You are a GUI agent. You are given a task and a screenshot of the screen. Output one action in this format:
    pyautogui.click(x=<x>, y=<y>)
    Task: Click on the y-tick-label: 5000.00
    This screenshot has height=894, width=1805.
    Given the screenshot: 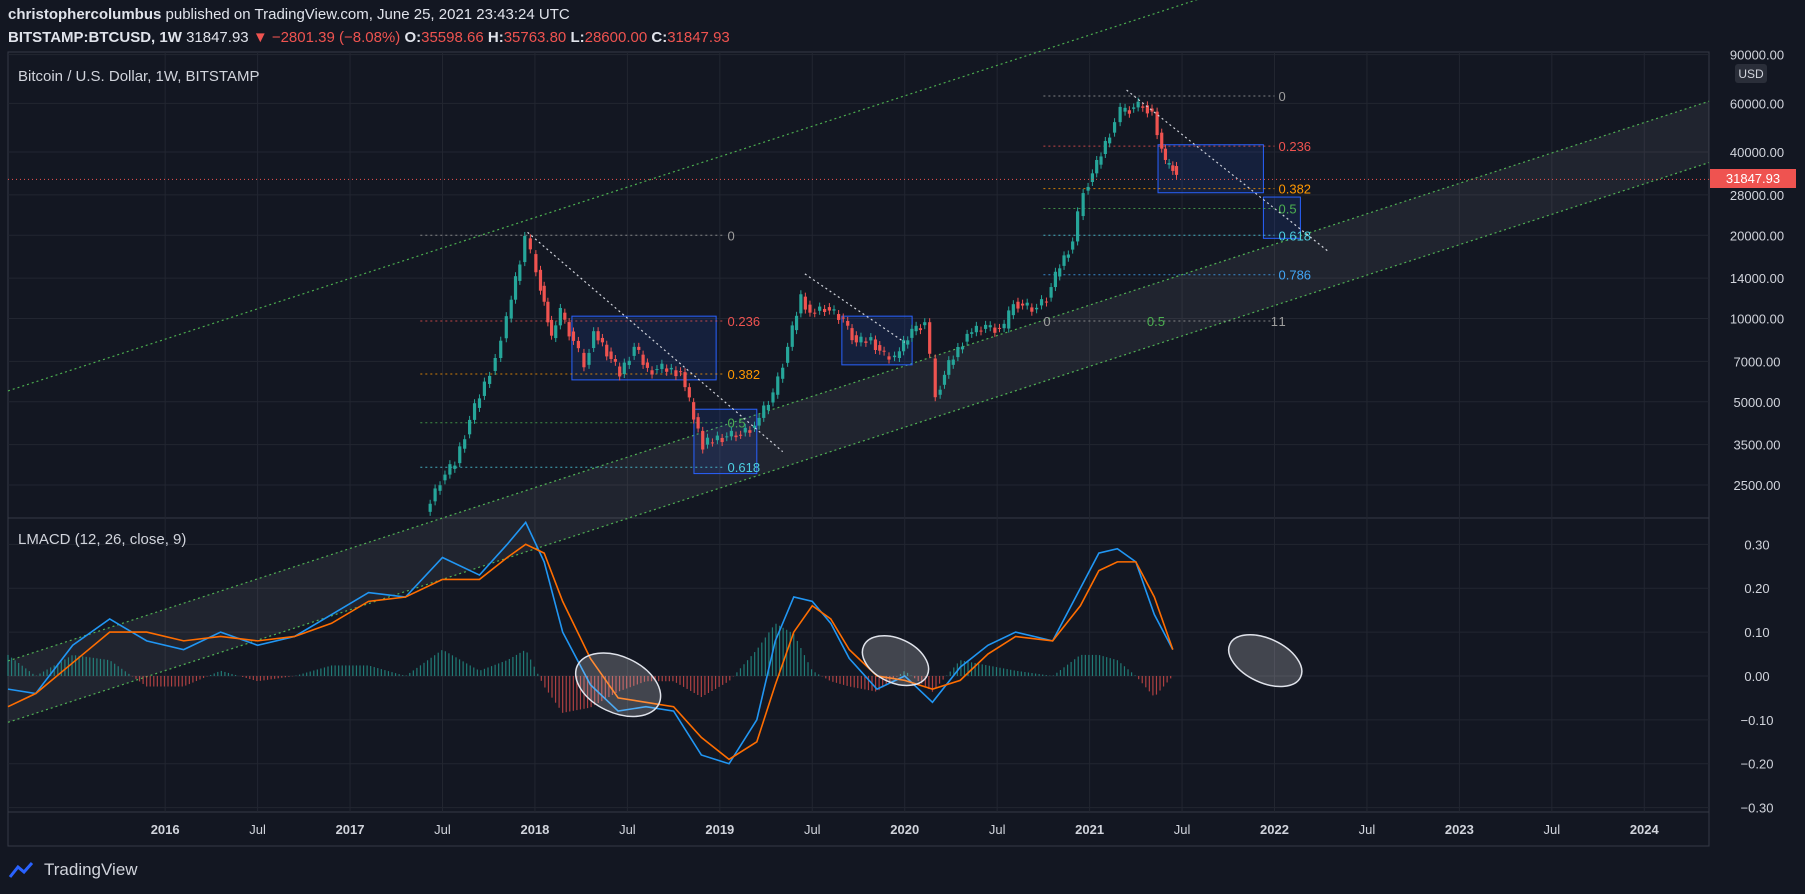 What is the action you would take?
    pyautogui.click(x=1757, y=402)
    